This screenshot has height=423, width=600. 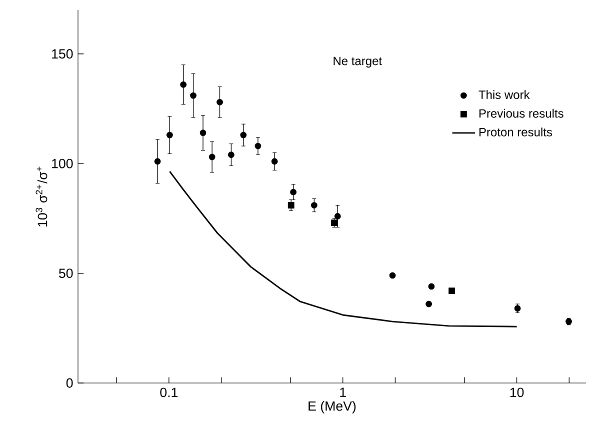 I want to click on x-axis-title: E (MeV), so click(x=332, y=407).